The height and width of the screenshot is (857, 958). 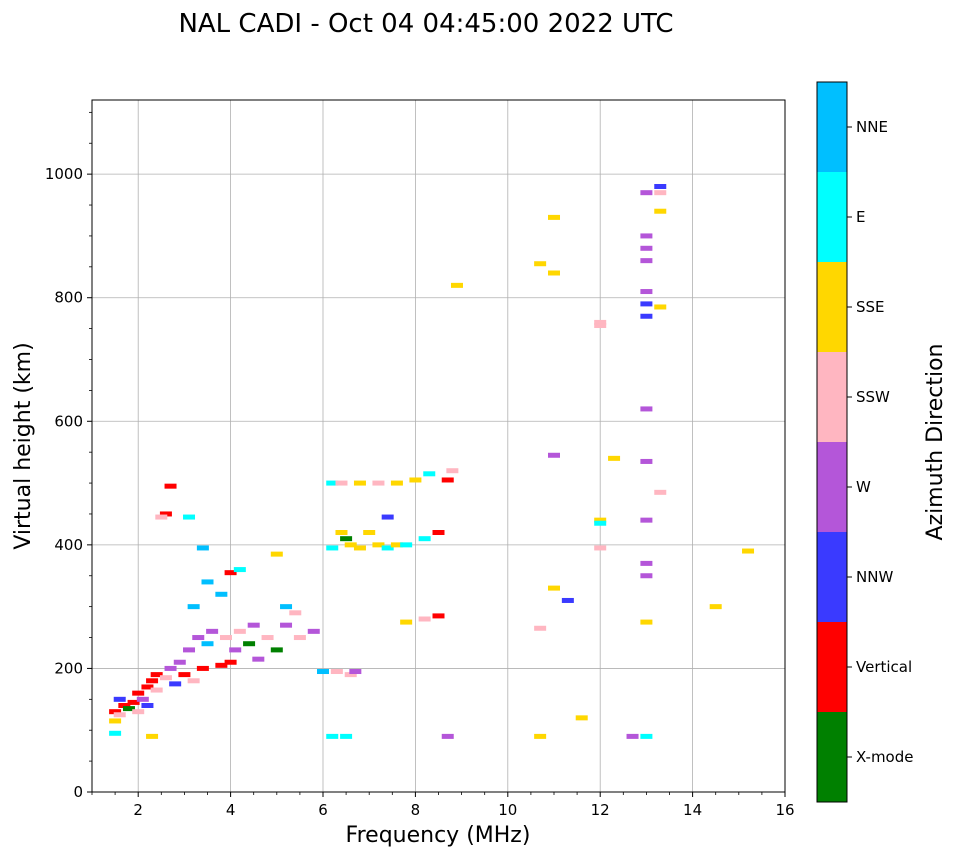 What do you see at coordinates (416, 810) in the screenshot?
I see `x-tick-label: 8` at bounding box center [416, 810].